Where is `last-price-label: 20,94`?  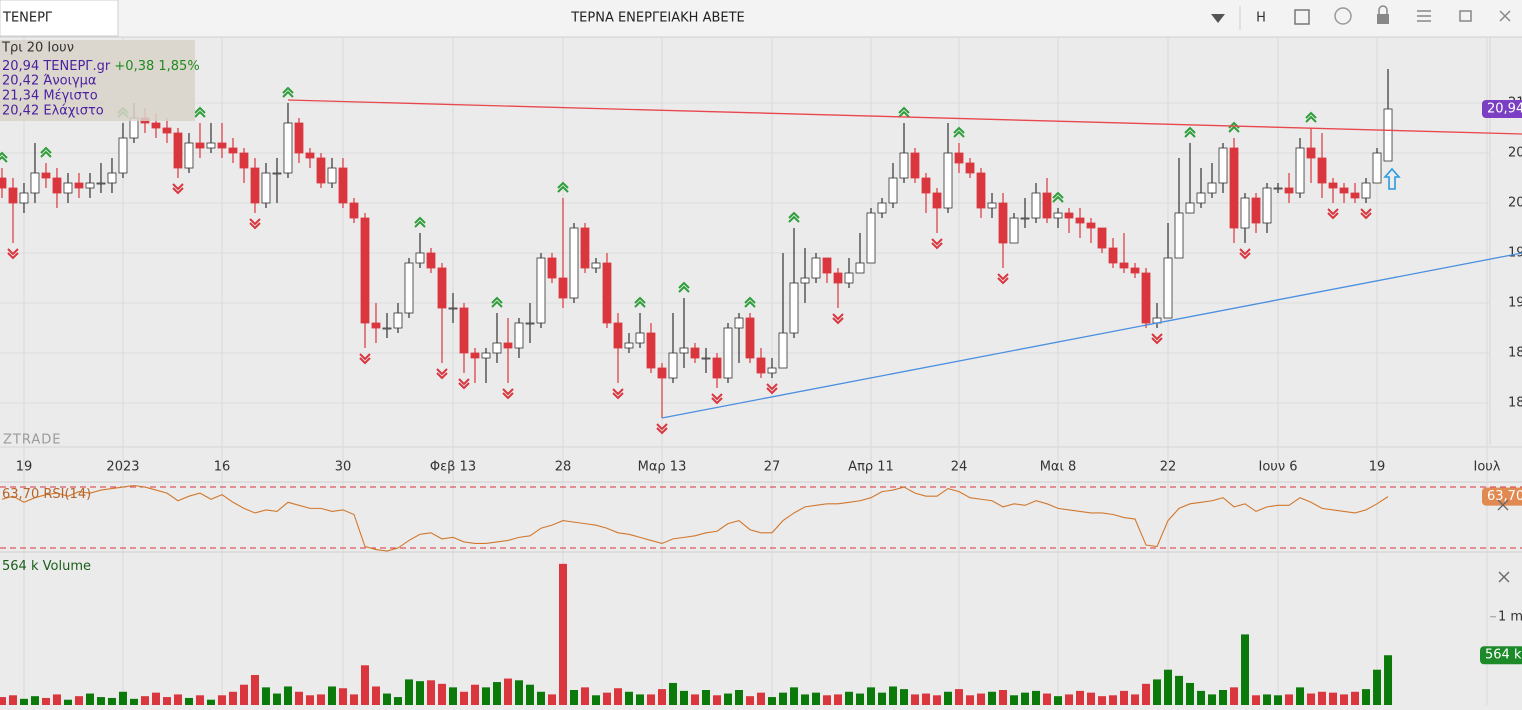
last-price-label: 20,94 is located at coordinates (1504, 109).